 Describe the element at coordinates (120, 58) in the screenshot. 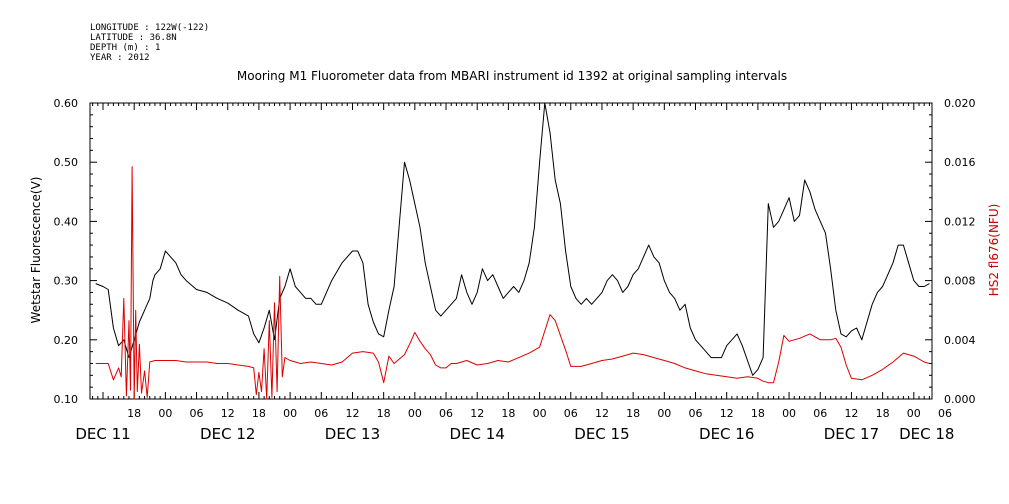

I see `metadata-year: YEAR : 2012` at that location.